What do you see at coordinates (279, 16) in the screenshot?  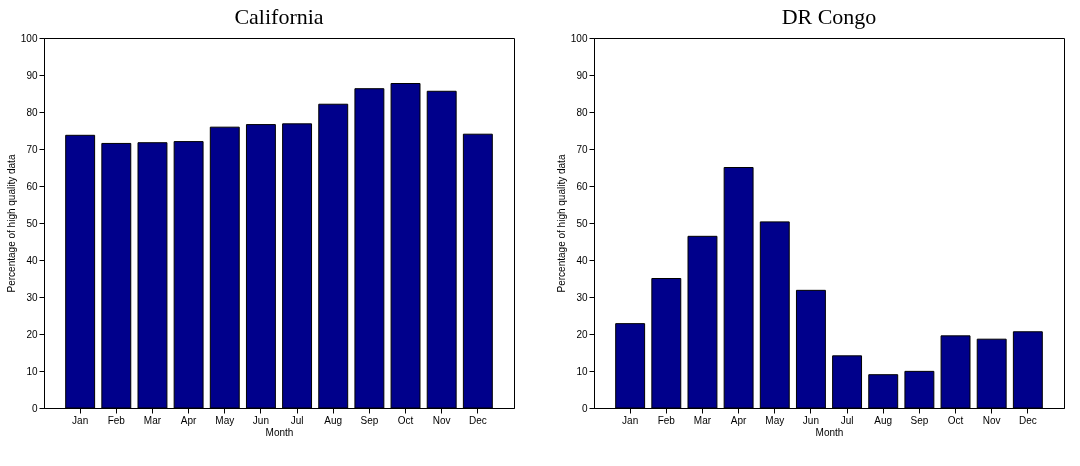 I see `chart-title: California` at bounding box center [279, 16].